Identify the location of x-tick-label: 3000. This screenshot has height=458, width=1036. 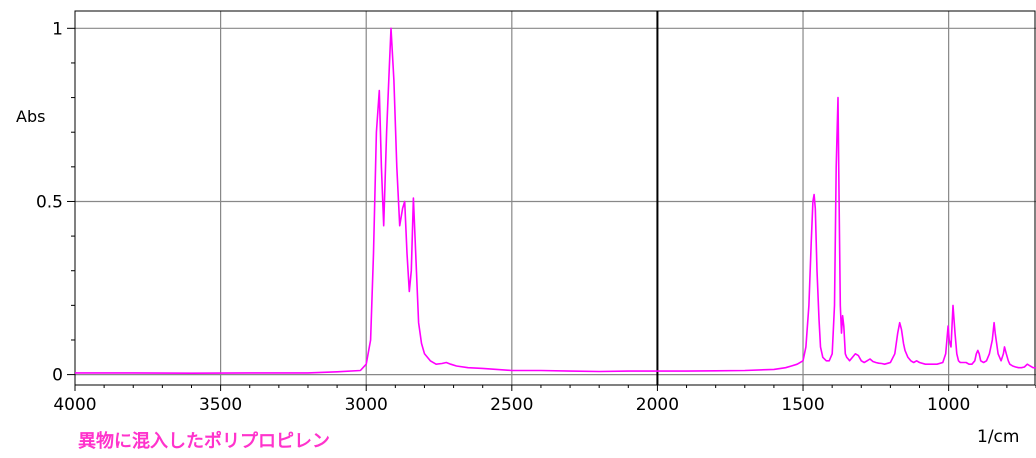
(366, 405).